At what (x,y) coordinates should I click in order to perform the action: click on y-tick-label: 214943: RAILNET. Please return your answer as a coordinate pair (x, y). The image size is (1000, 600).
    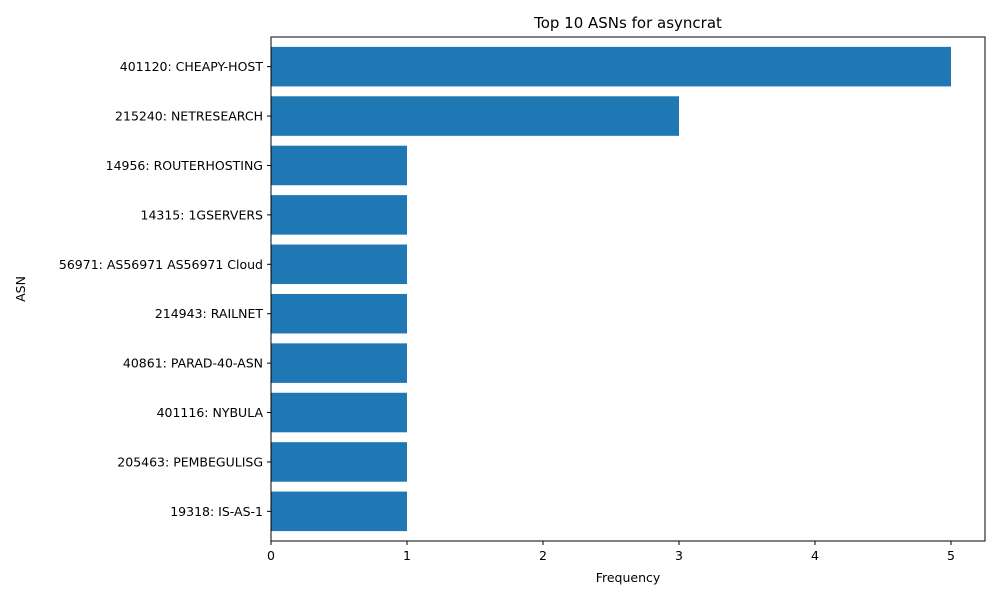
    Looking at the image, I should click on (209, 313).